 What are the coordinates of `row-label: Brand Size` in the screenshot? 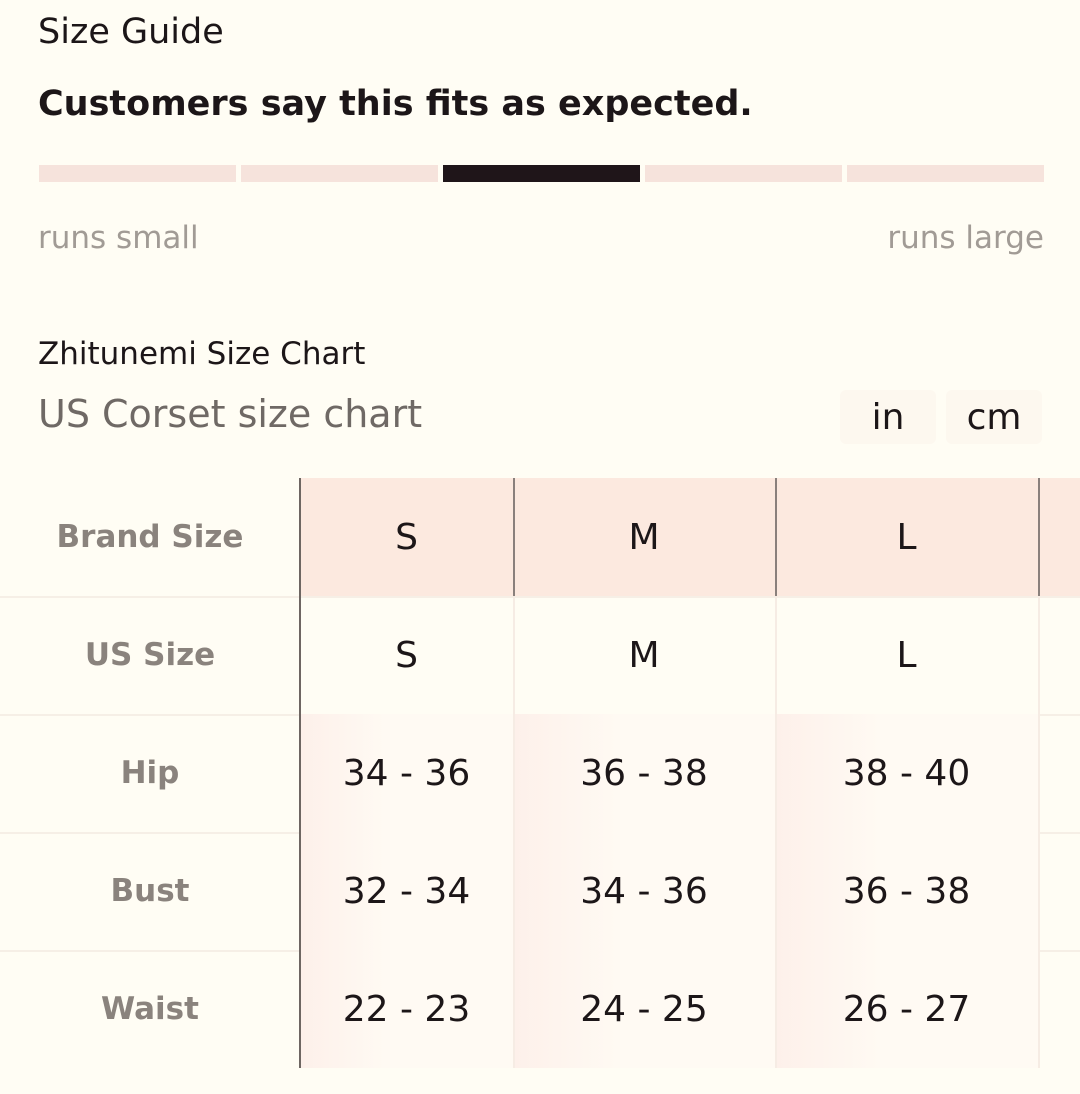 It's located at (150, 537).